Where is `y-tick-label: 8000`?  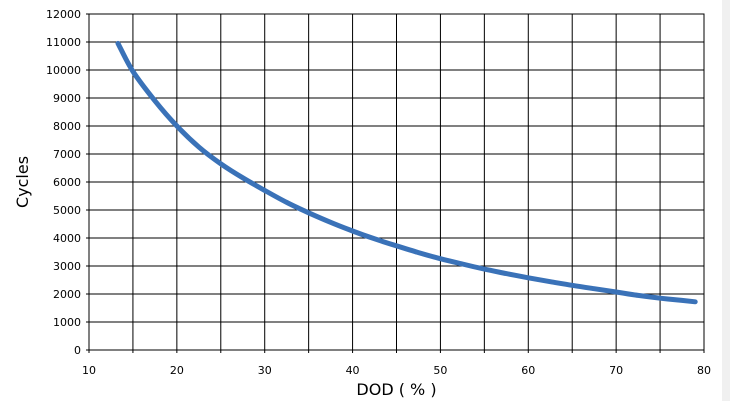
y-tick-label: 8000 is located at coordinates (67, 126).